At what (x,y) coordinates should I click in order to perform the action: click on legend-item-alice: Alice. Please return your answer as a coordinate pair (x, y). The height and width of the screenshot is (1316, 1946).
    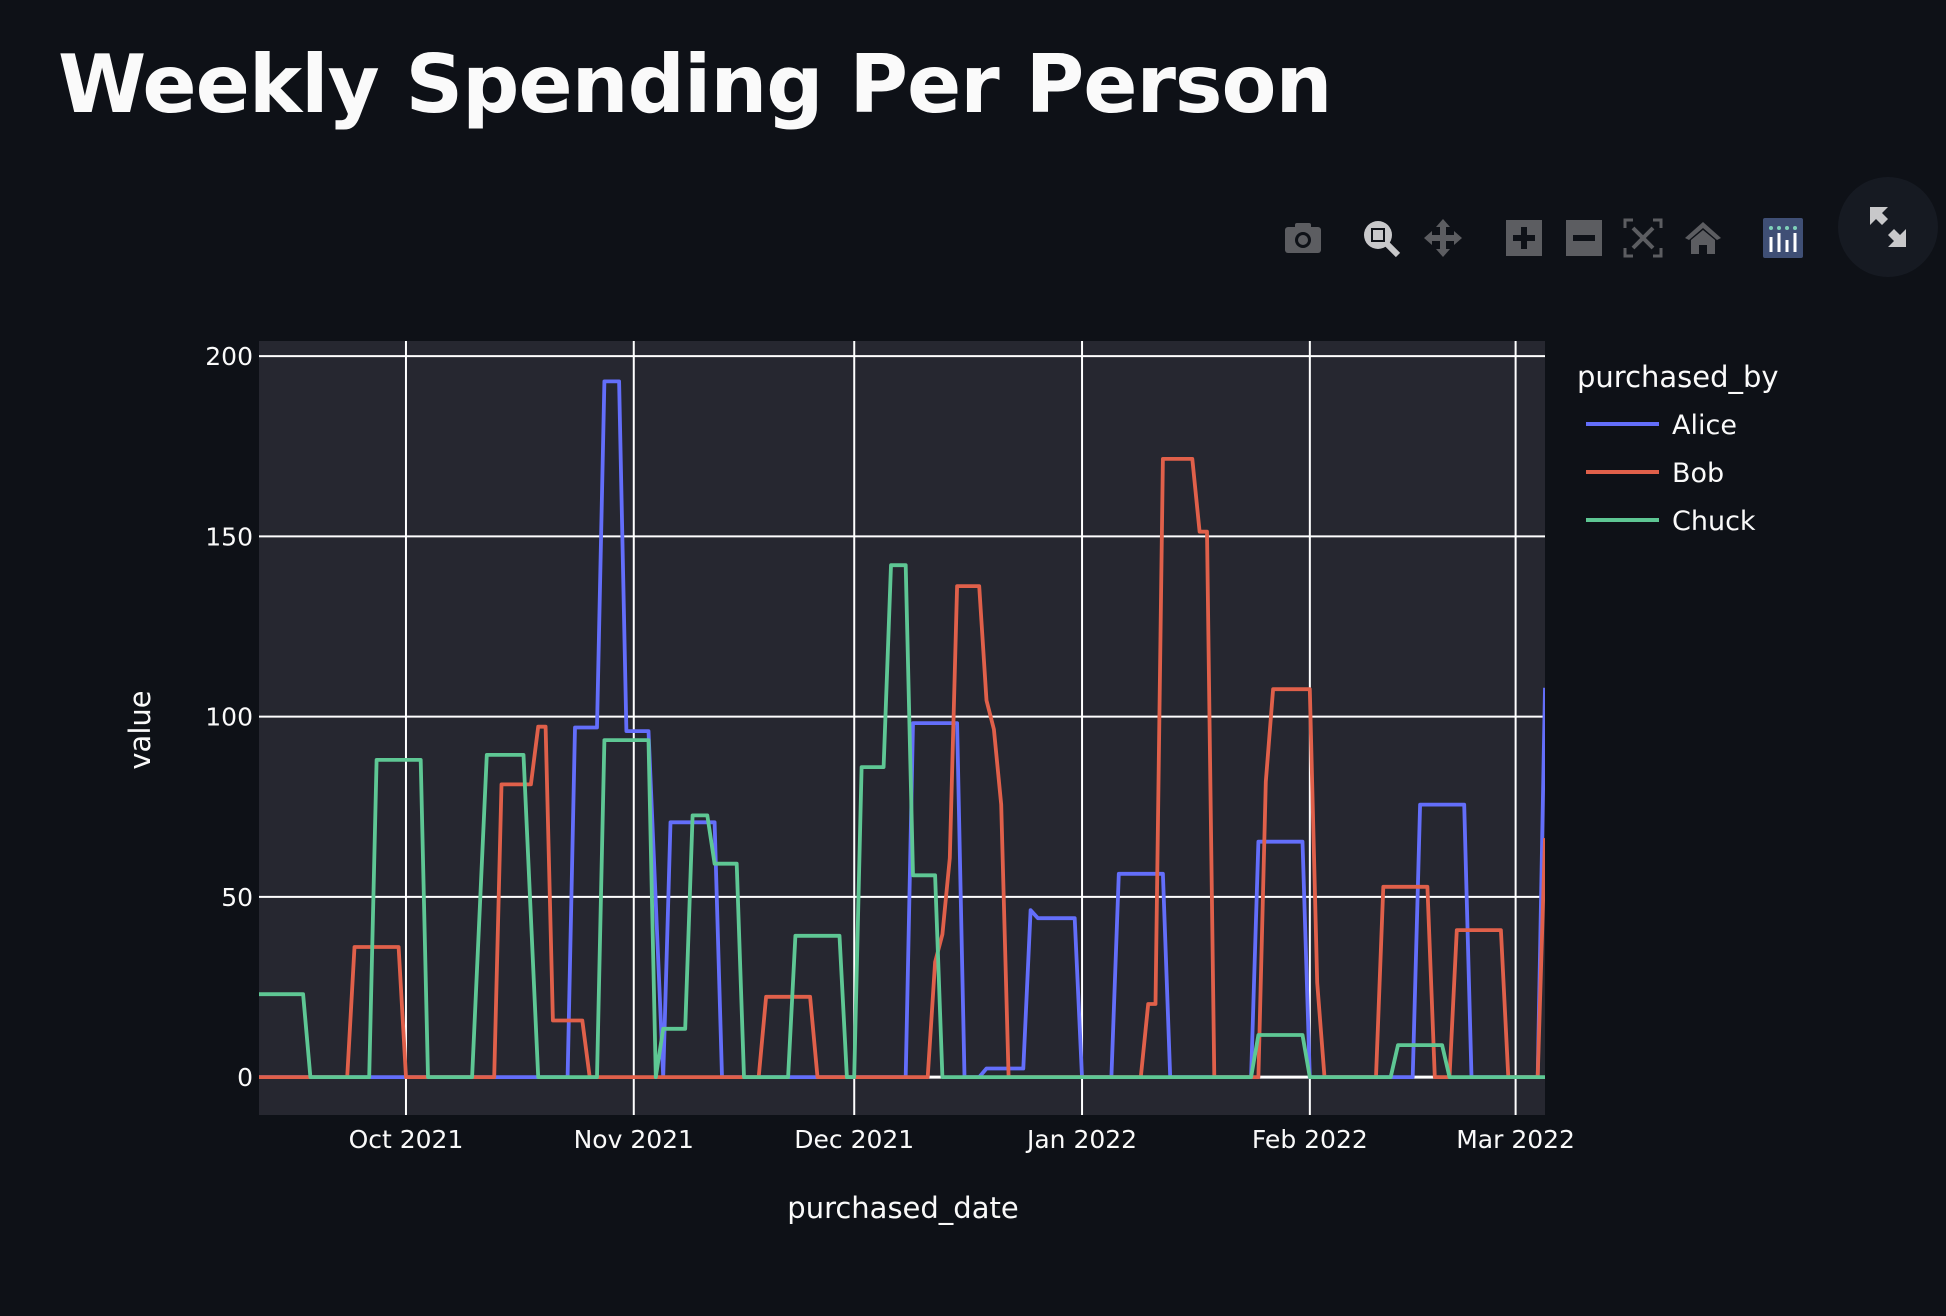
    Looking at the image, I should click on (1661, 425).